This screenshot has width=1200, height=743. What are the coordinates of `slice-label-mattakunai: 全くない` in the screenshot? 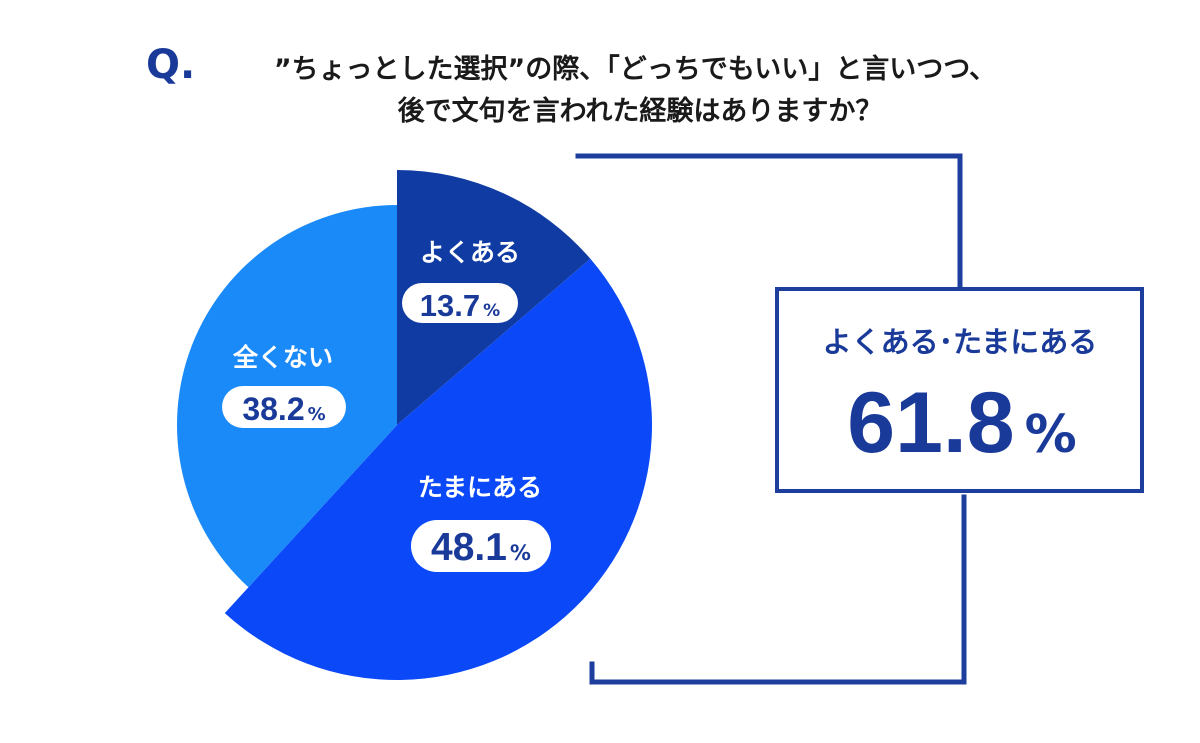 It's located at (282, 357).